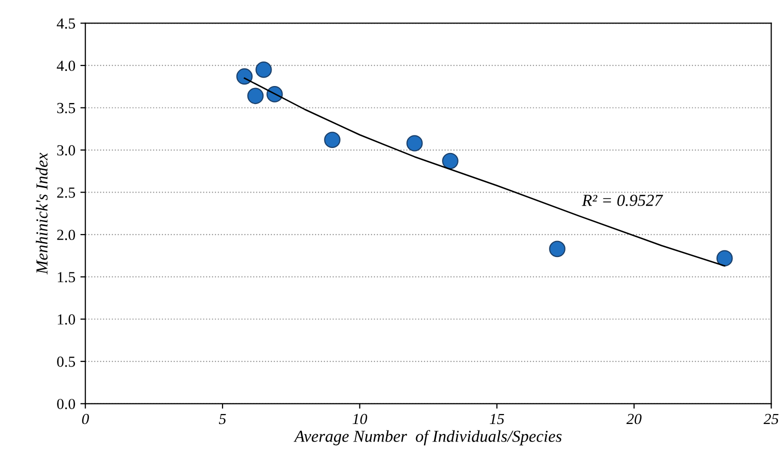 This screenshot has width=783, height=464. What do you see at coordinates (42, 213) in the screenshot?
I see `y-axis-title: Menhinick's Index` at bounding box center [42, 213].